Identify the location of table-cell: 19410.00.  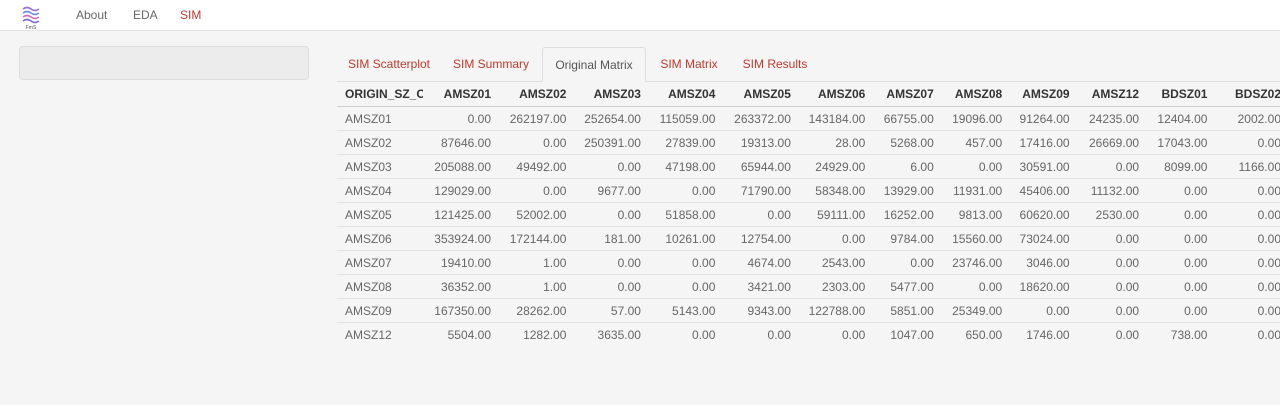
(459, 262).